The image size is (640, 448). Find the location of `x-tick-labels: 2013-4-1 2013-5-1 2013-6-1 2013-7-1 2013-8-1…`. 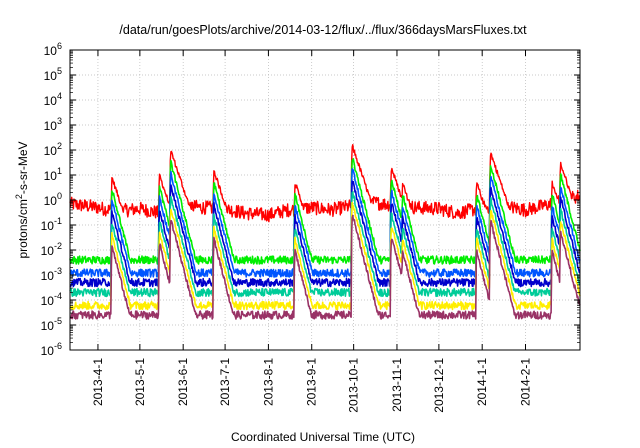

x-tick-labels: 2013-4-1 2013-5-1 2013-6-1 2013-7-1 2013-8-1… is located at coordinates (312, 385).